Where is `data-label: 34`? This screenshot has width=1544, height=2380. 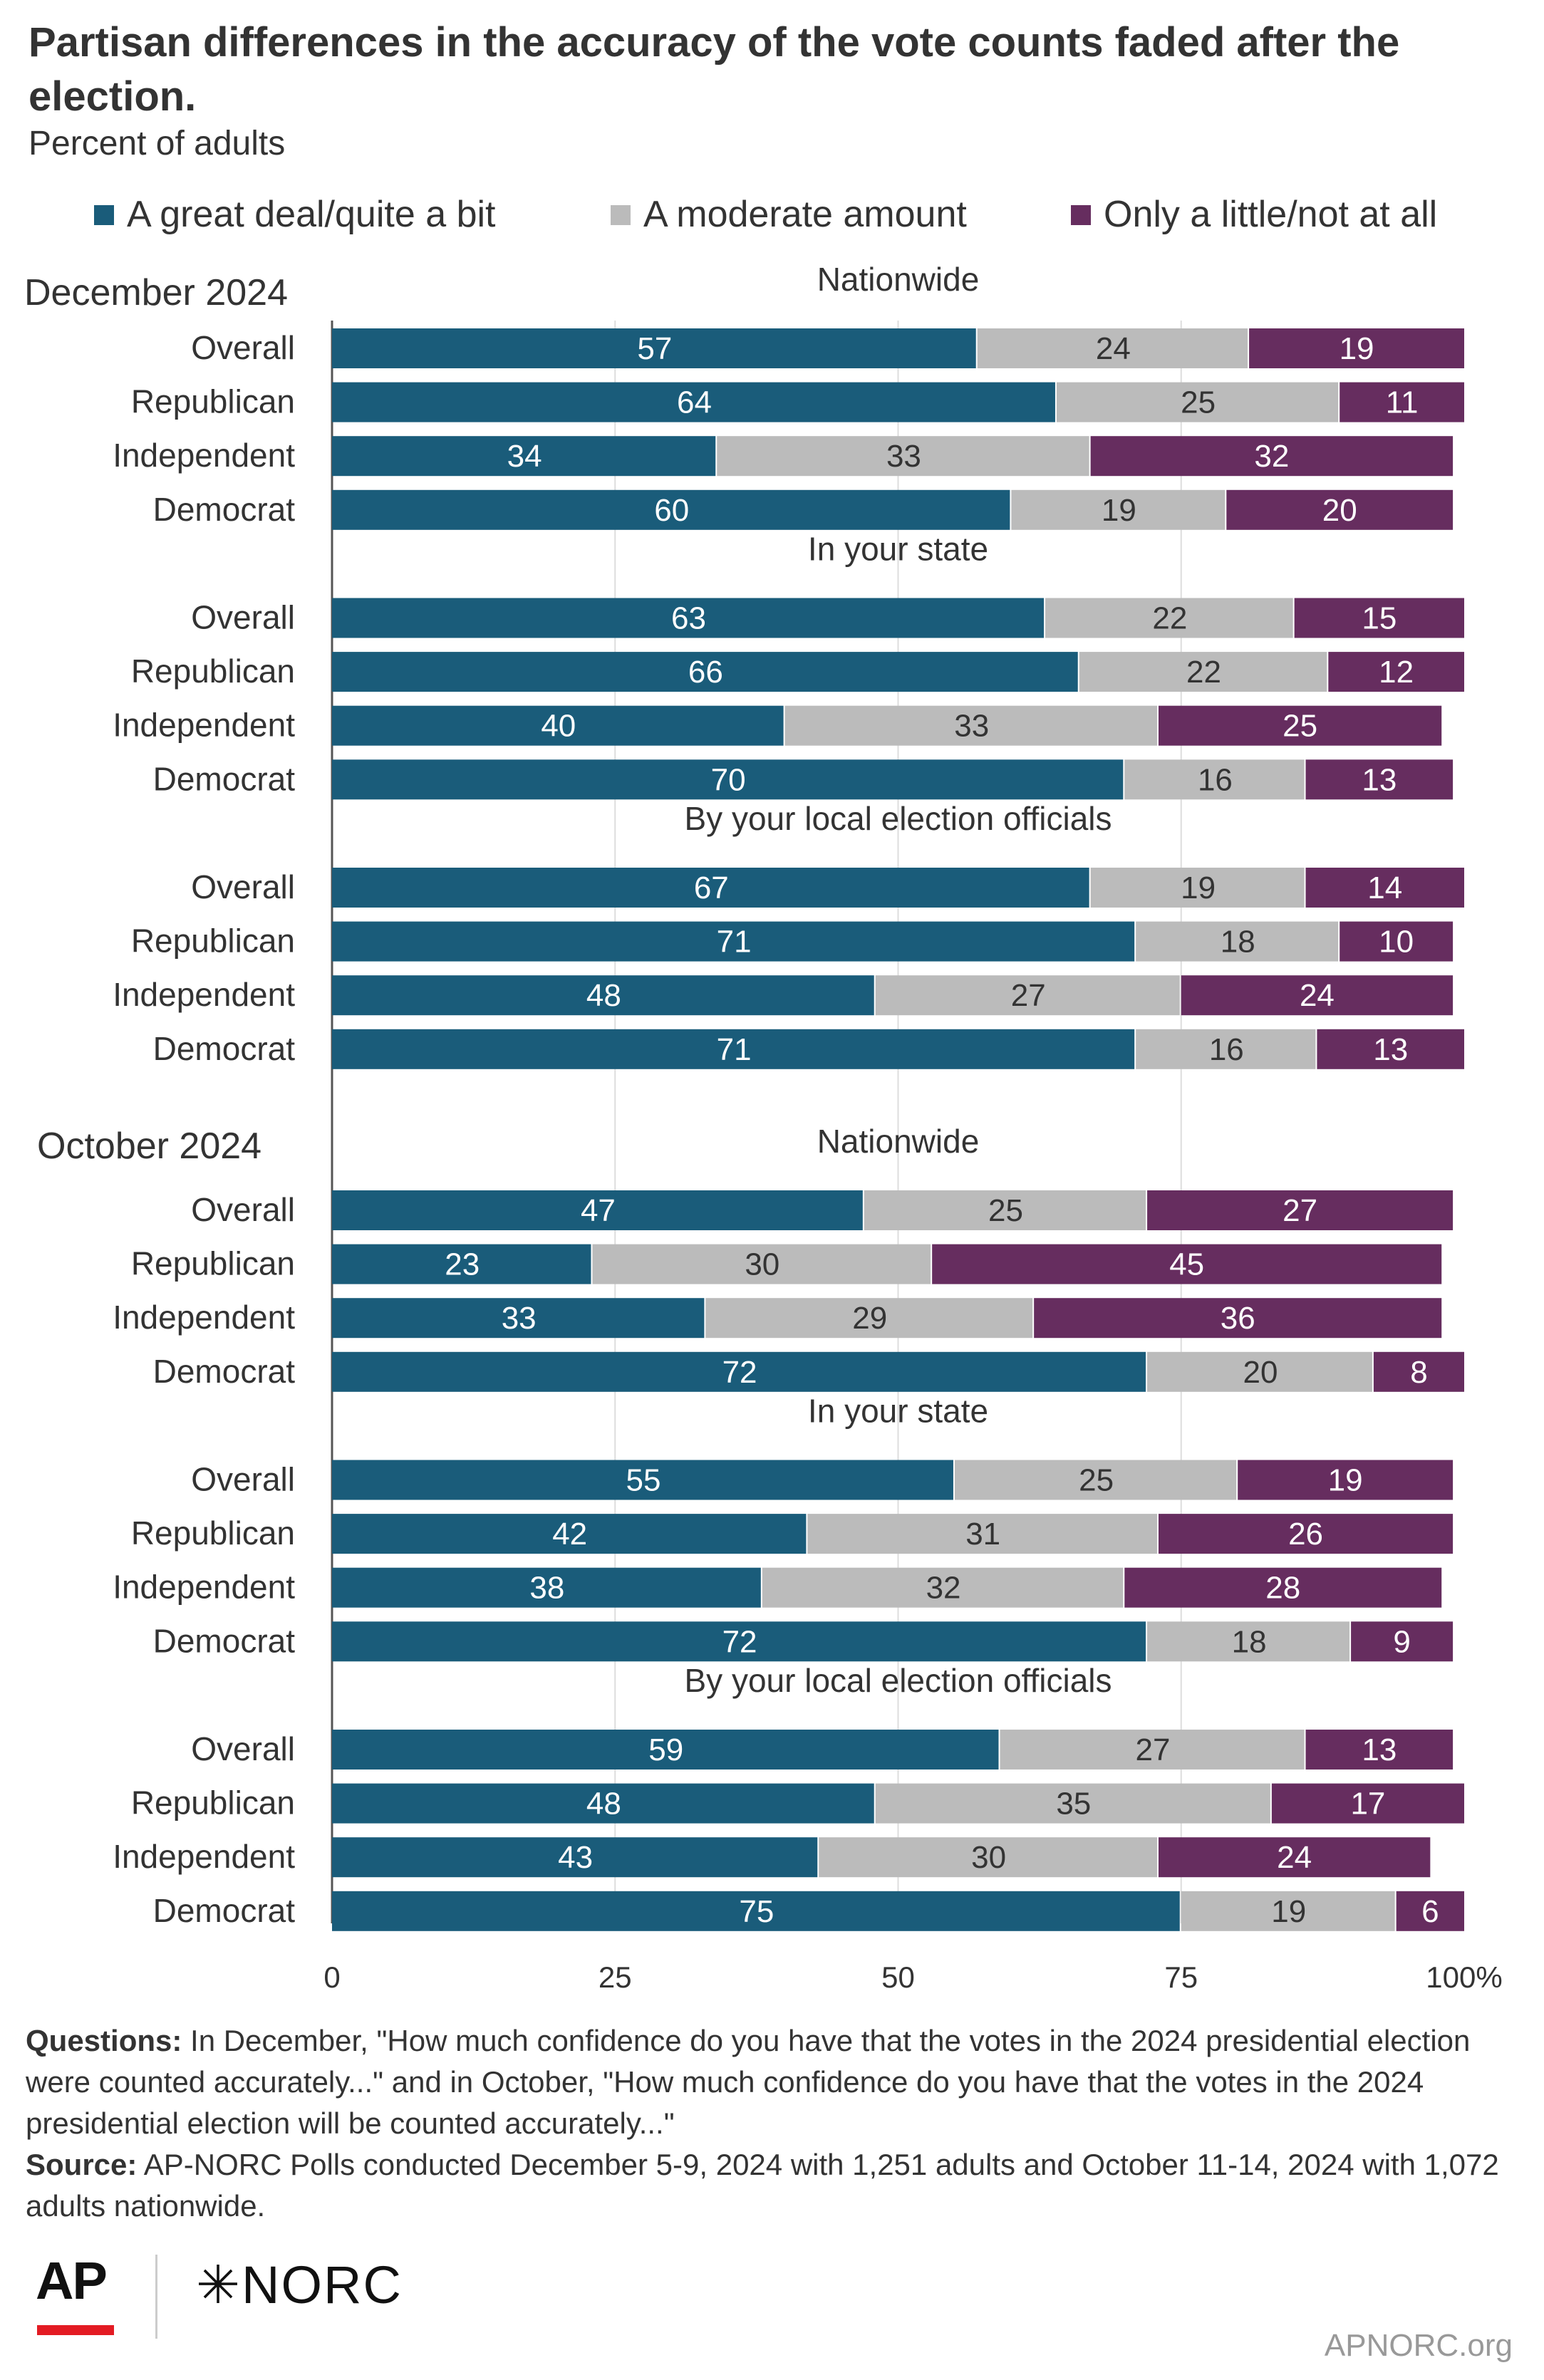 data-label: 34 is located at coordinates (525, 456).